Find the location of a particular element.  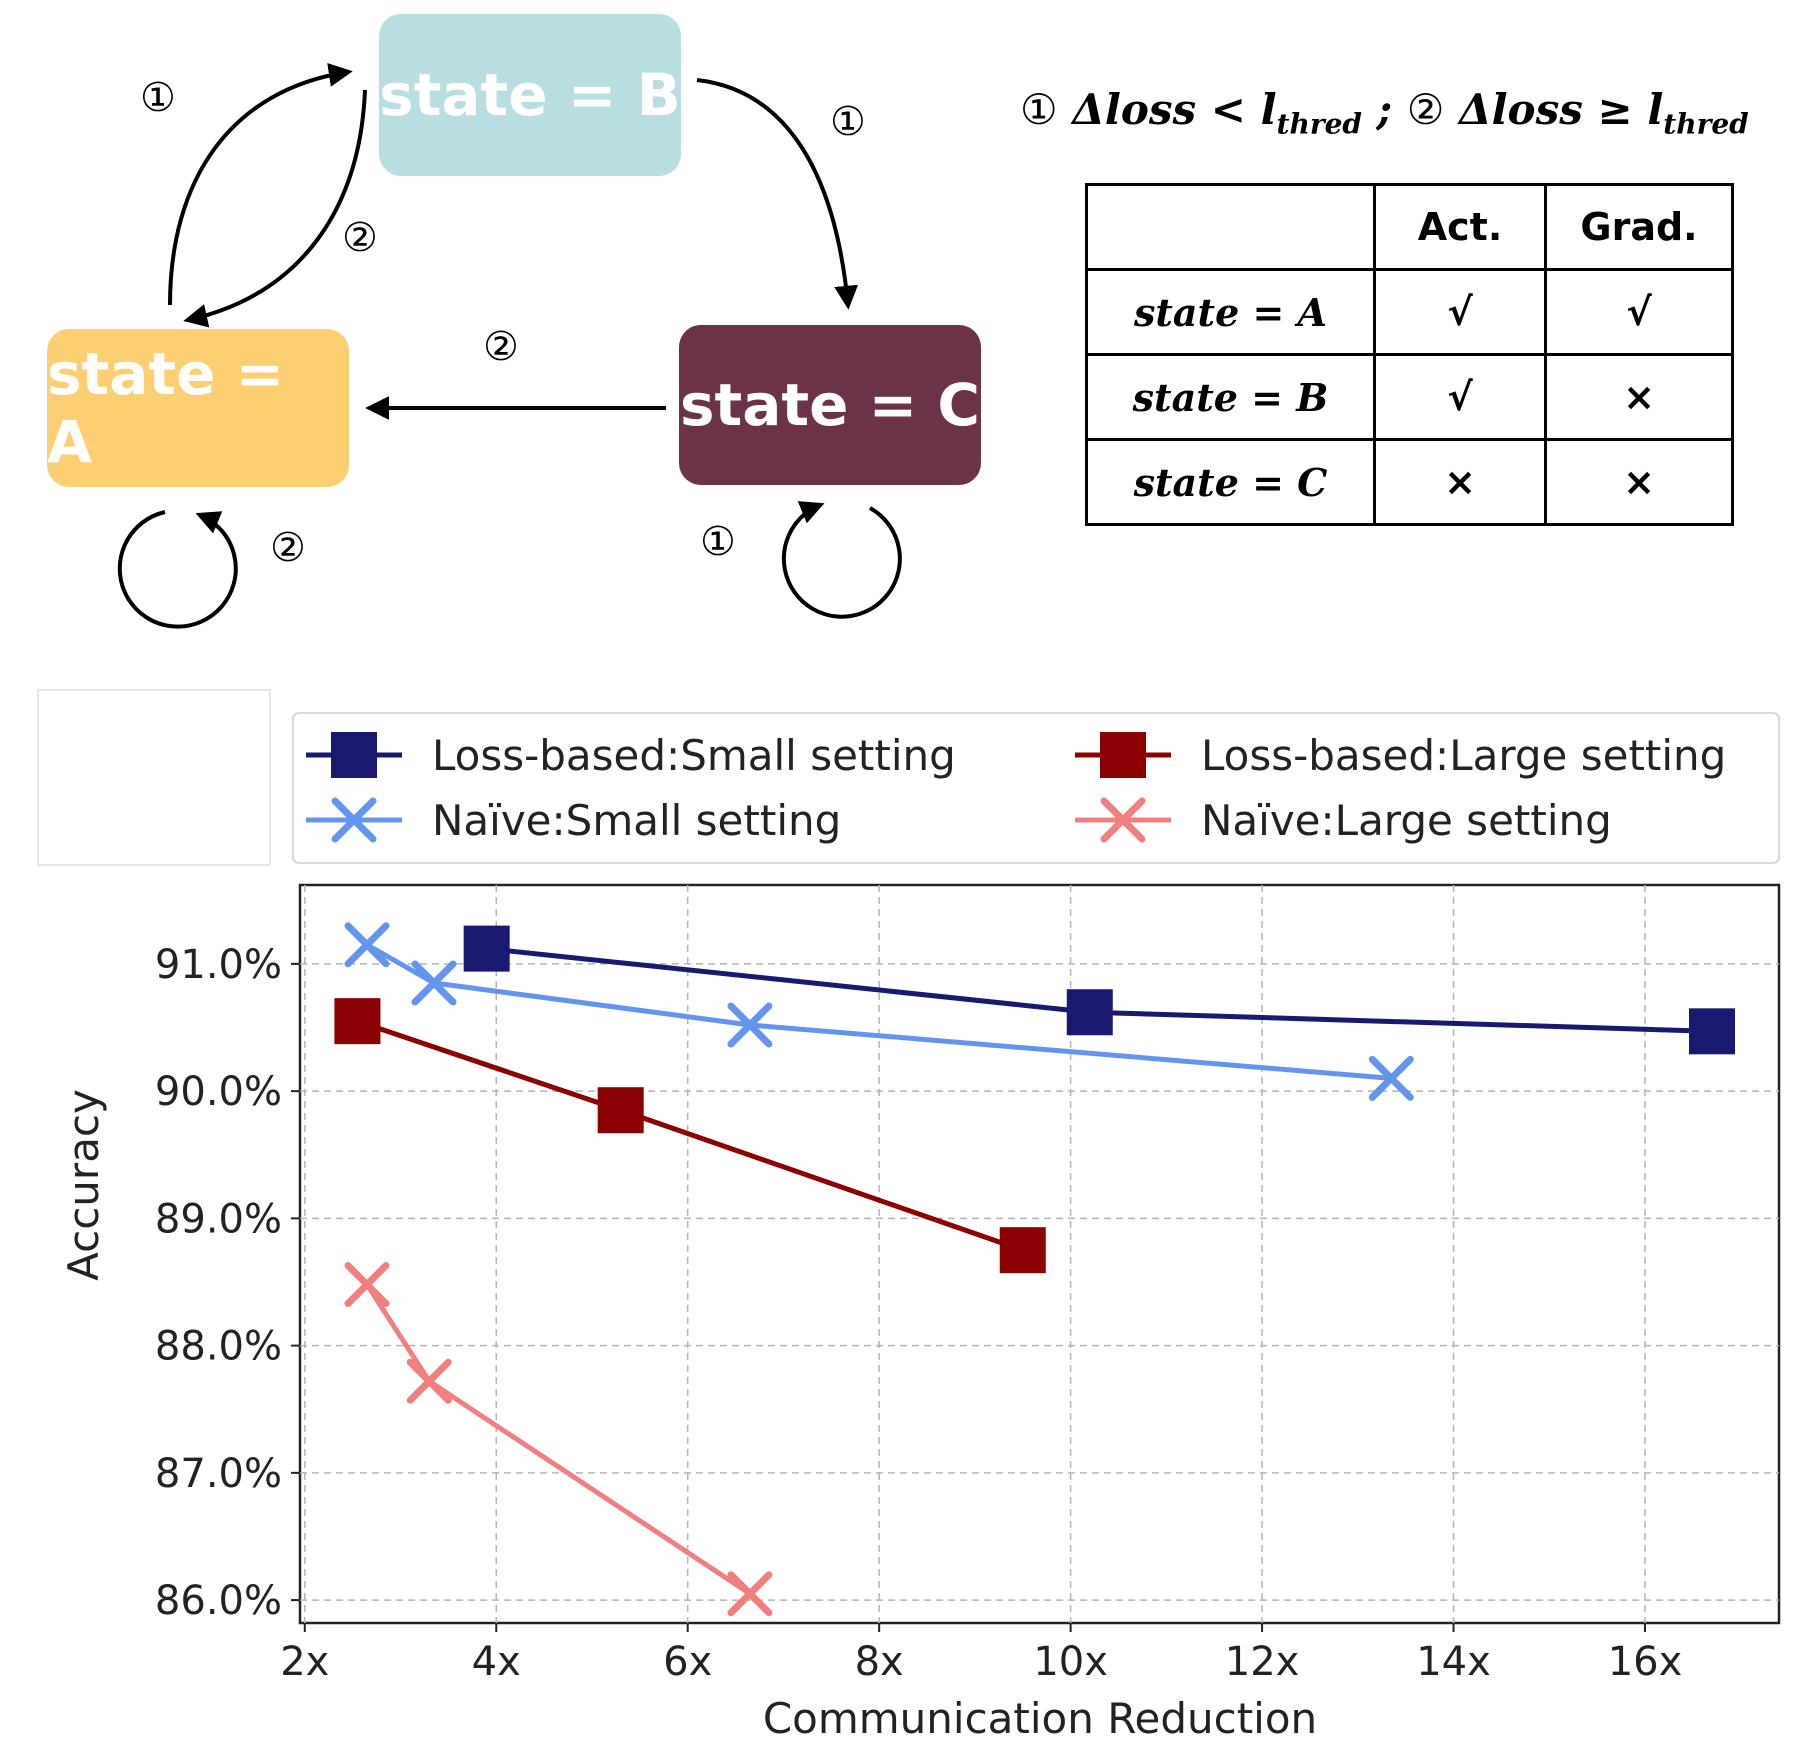

x-tick-label: 4x is located at coordinates (496, 1662).